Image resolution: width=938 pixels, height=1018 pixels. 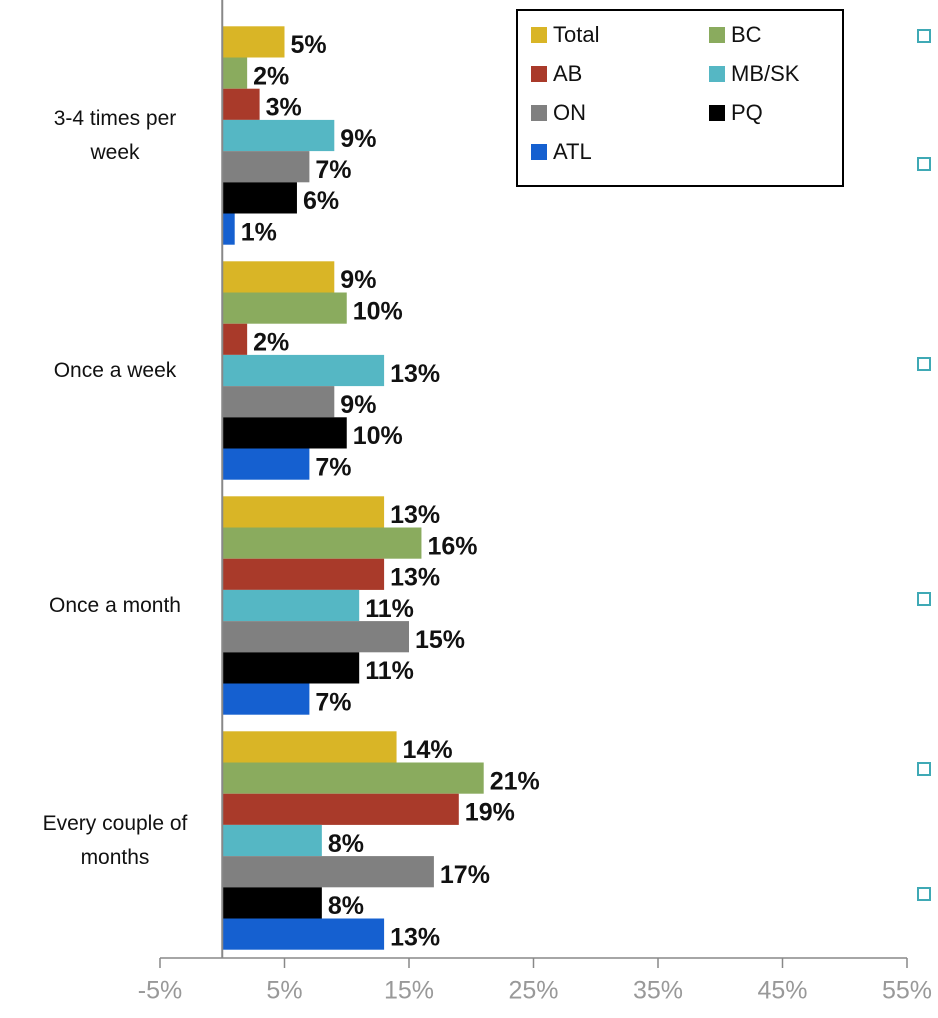 I want to click on legend-label: PQ, so click(x=747, y=112).